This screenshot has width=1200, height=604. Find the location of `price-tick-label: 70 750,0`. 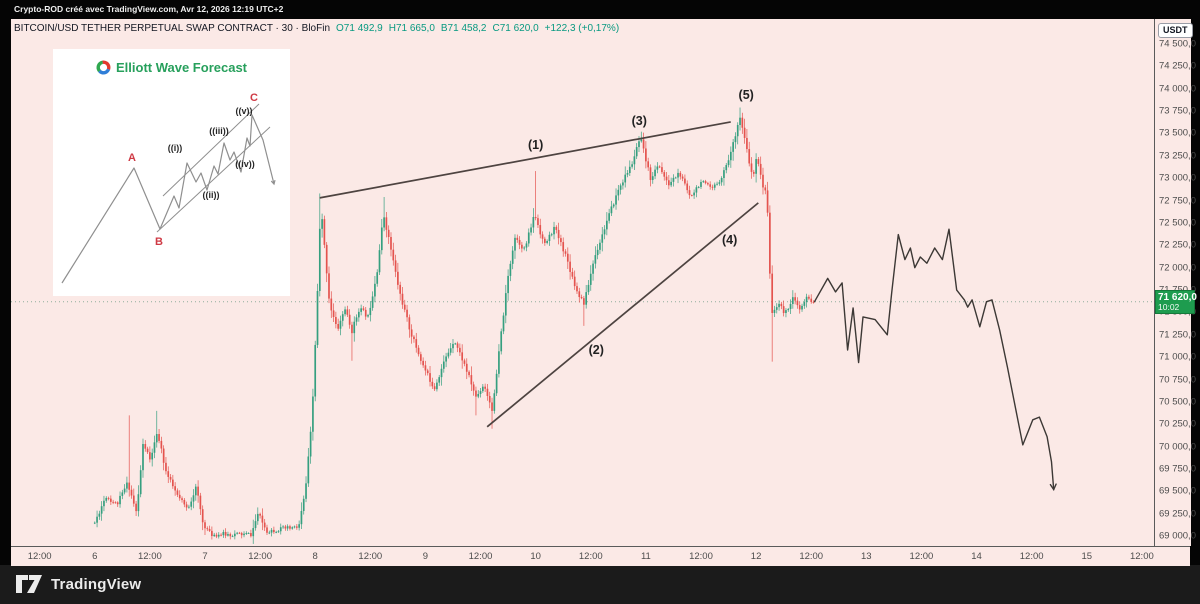

price-tick-label: 70 750,0 is located at coordinates (1177, 380).